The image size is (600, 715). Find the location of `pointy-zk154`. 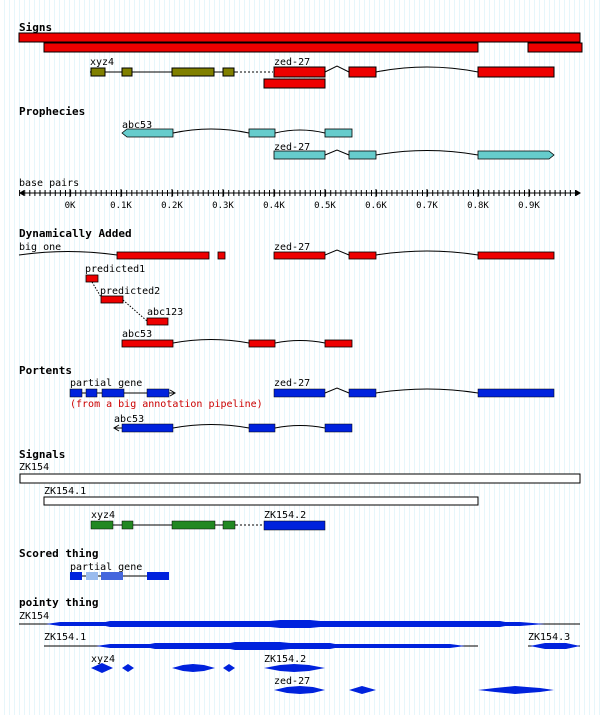

pointy-zk154 is located at coordinates (299, 624).